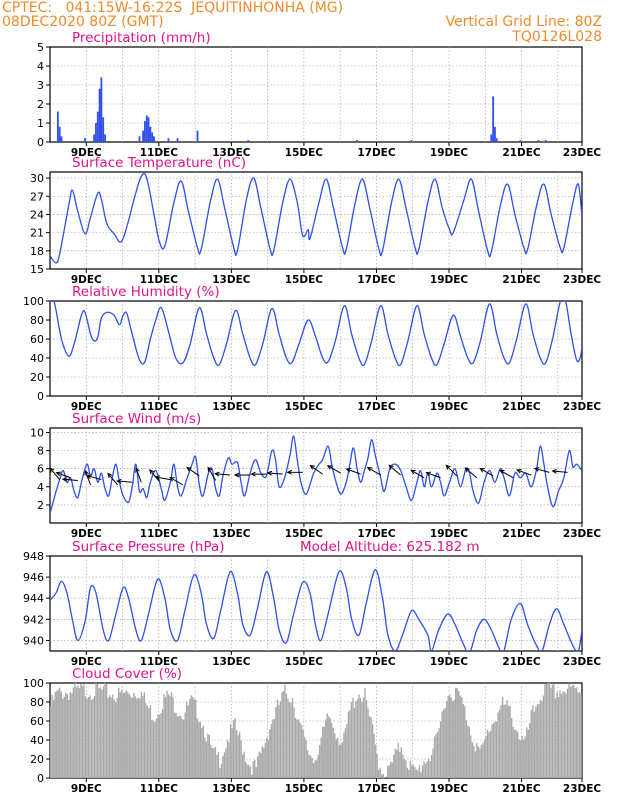 This screenshot has width=618, height=800. What do you see at coordinates (231, 153) in the screenshot?
I see `precipitation-xtick-label: 13DEC` at bounding box center [231, 153].